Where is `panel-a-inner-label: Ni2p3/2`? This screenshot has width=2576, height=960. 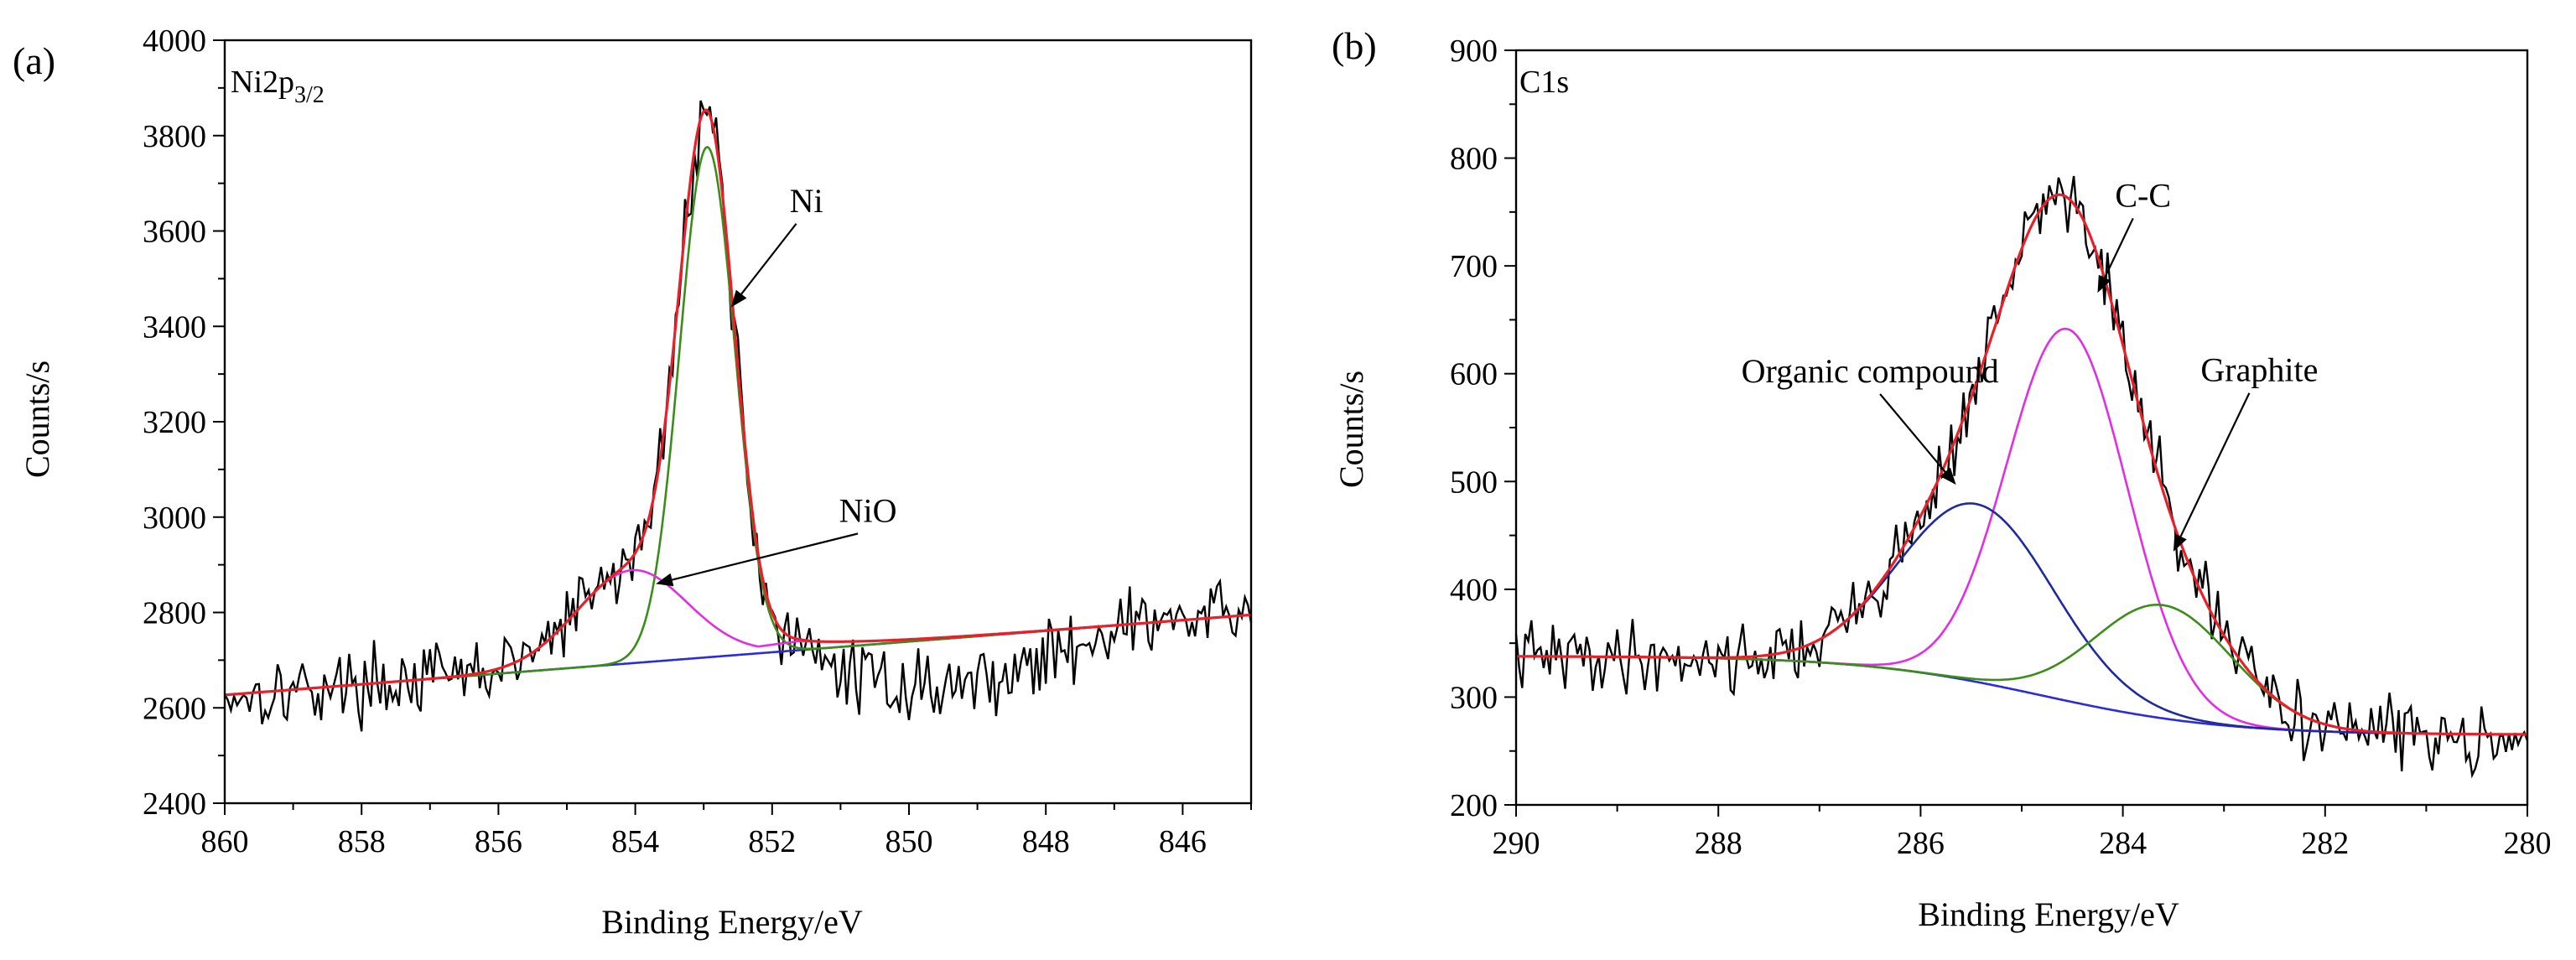 panel-a-inner-label: Ni2p3/2 is located at coordinates (278, 86).